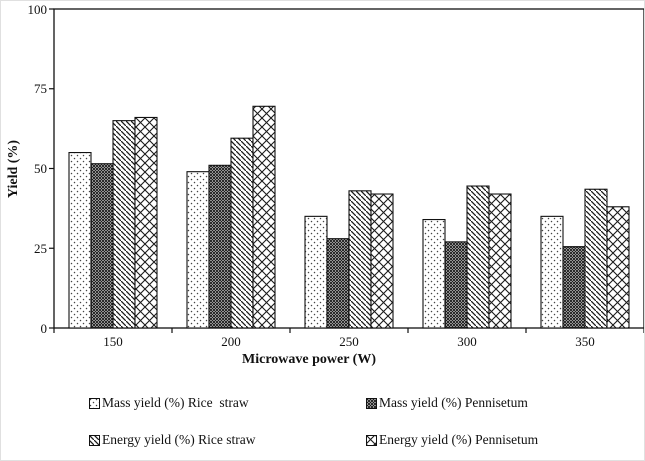  I want to click on dense-crosshatch-legend-swatch-icon, so click(371, 403).